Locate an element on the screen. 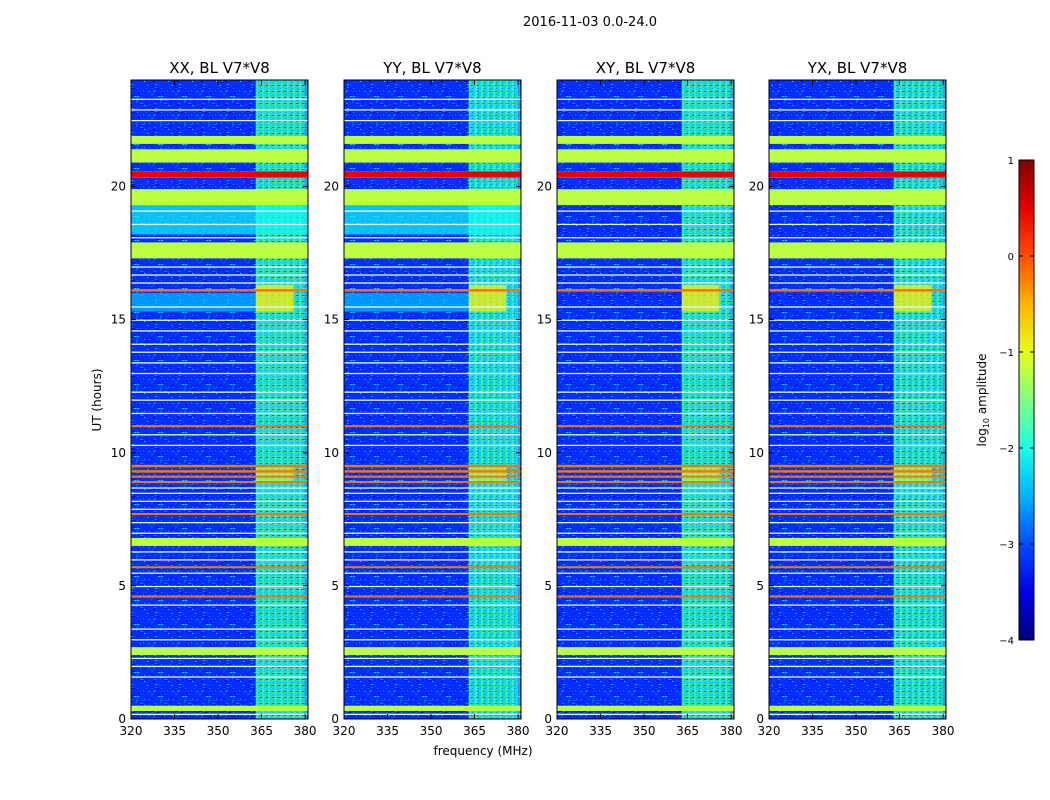 The height and width of the screenshot is (800, 1050). colorbar-tick-label: 0 is located at coordinates (1011, 257).